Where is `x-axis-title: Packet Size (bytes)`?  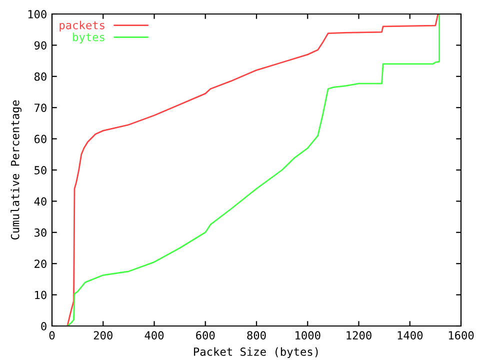
x-axis-title: Packet Size (bytes) is located at coordinates (256, 352).